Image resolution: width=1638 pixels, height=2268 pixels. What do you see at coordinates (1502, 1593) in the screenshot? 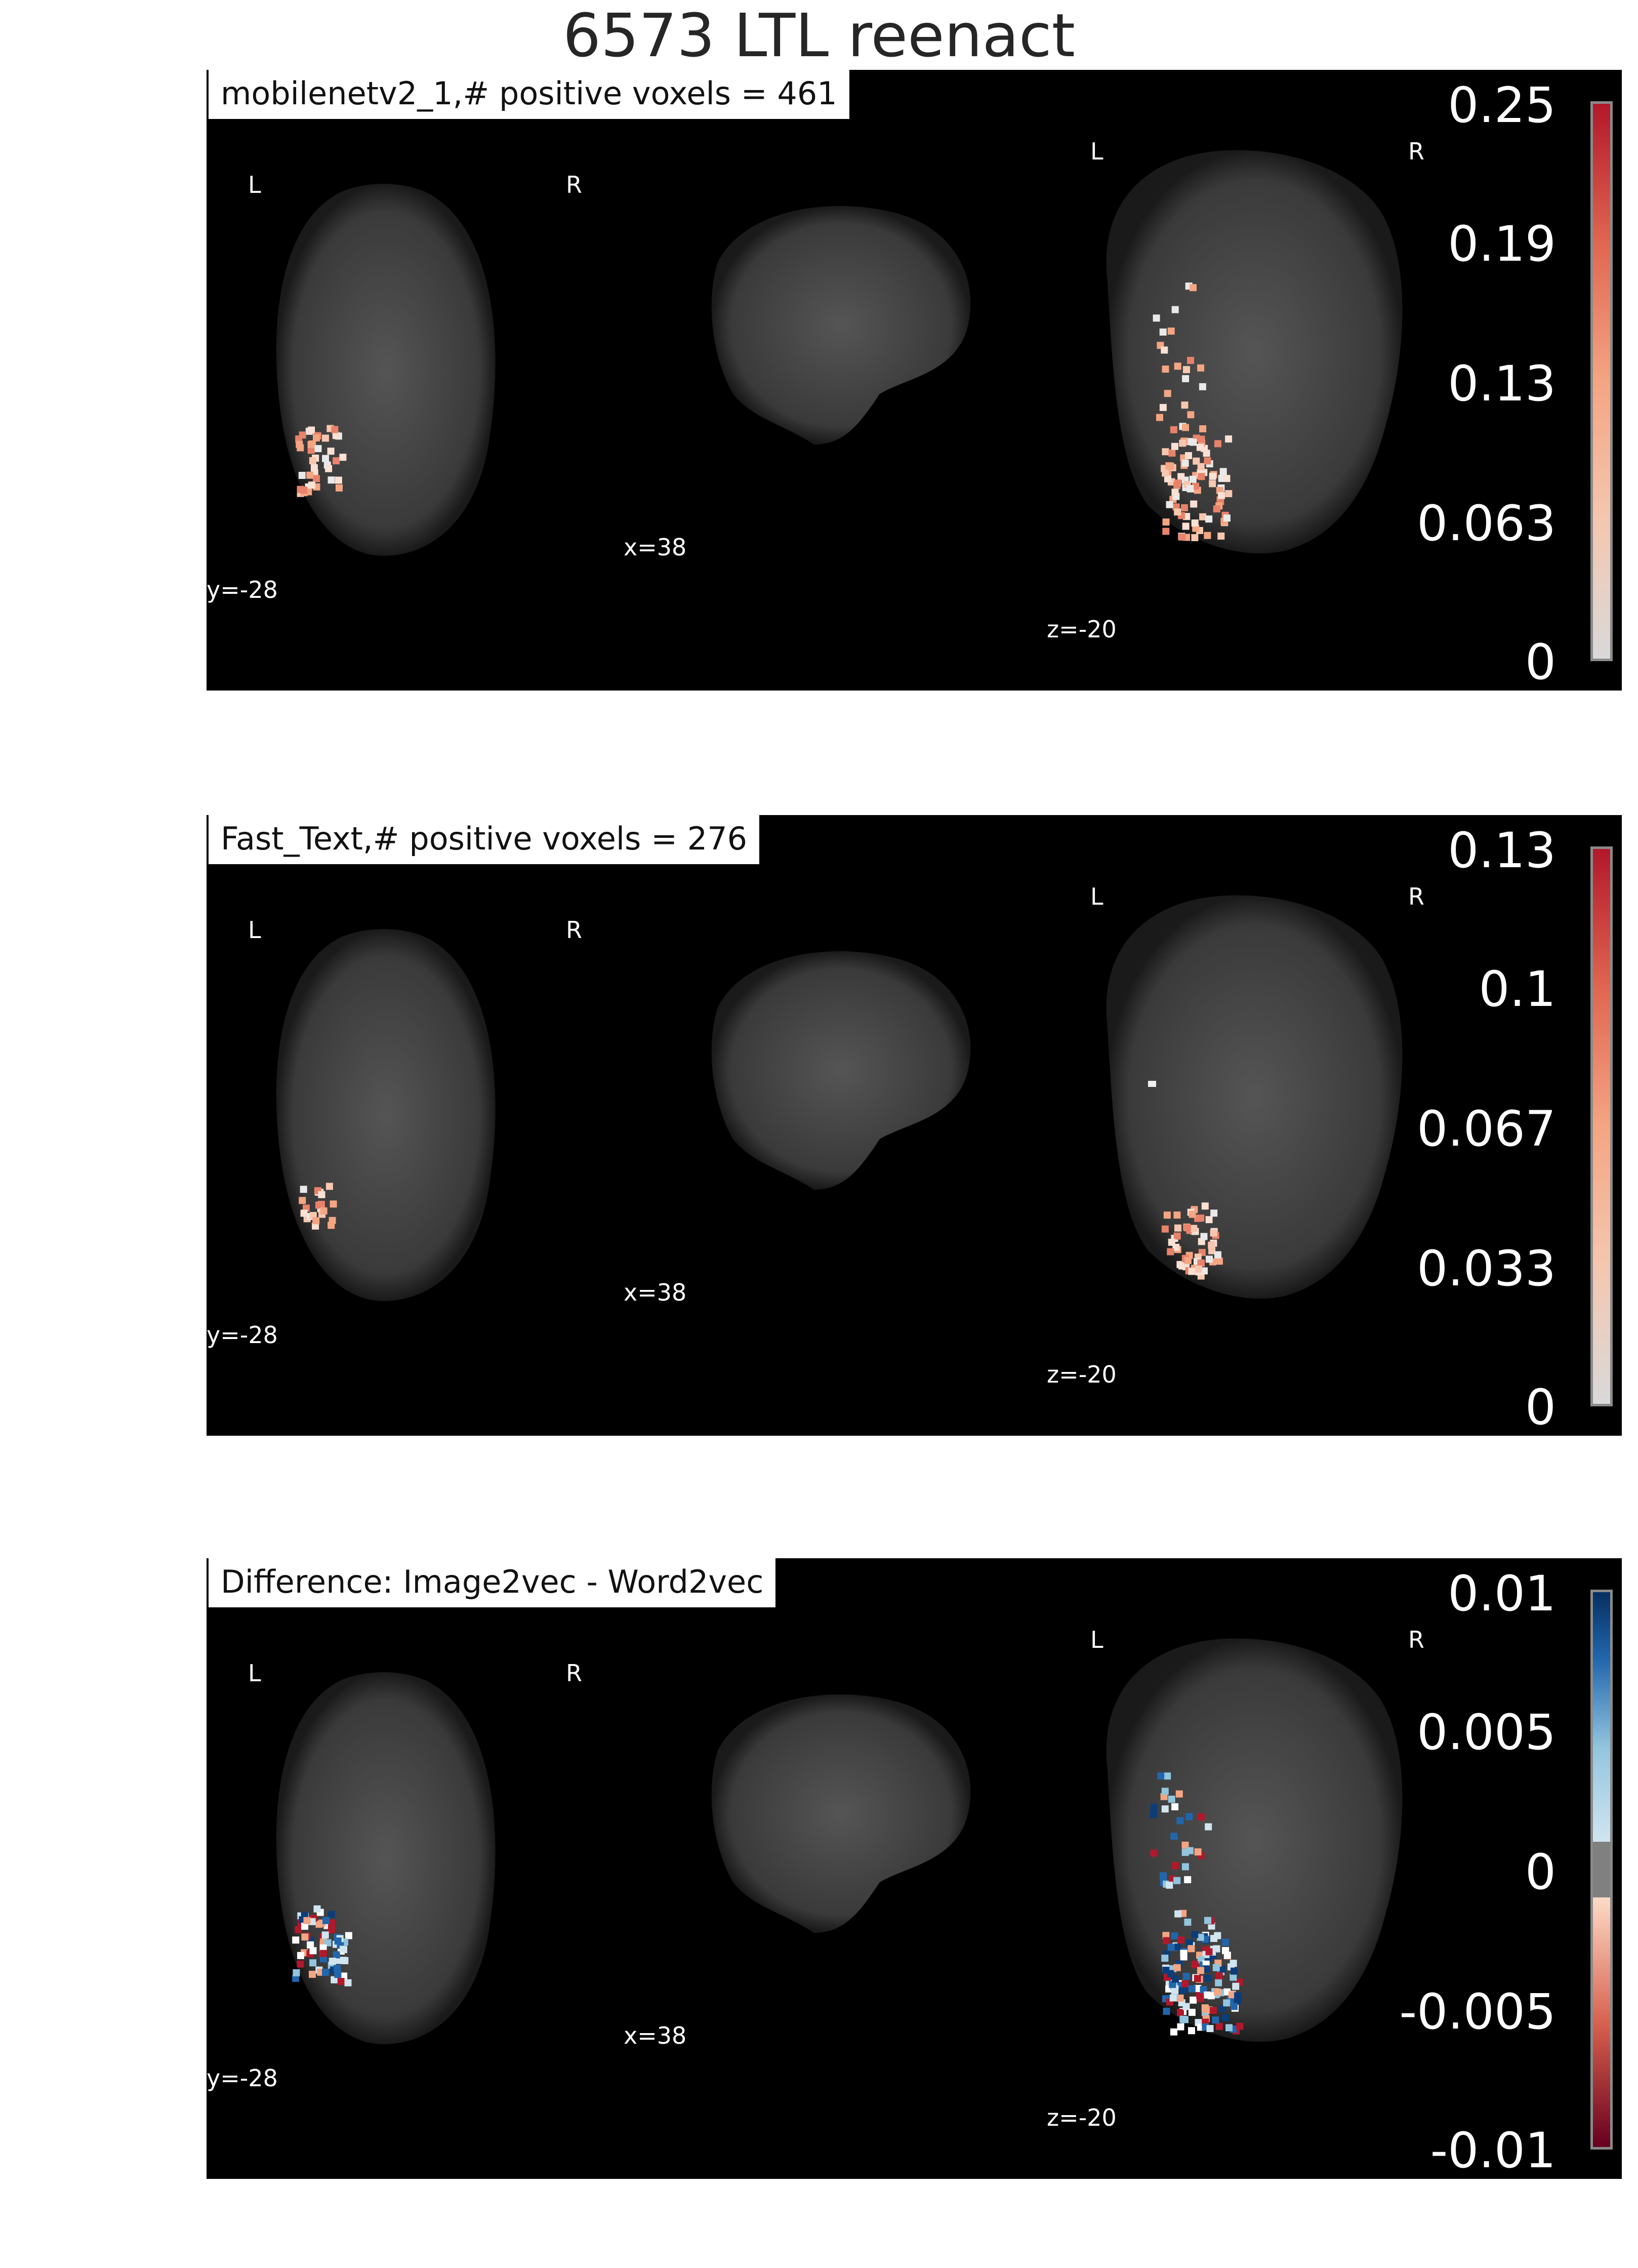
I see `colorbar-tick: 0.01` at bounding box center [1502, 1593].